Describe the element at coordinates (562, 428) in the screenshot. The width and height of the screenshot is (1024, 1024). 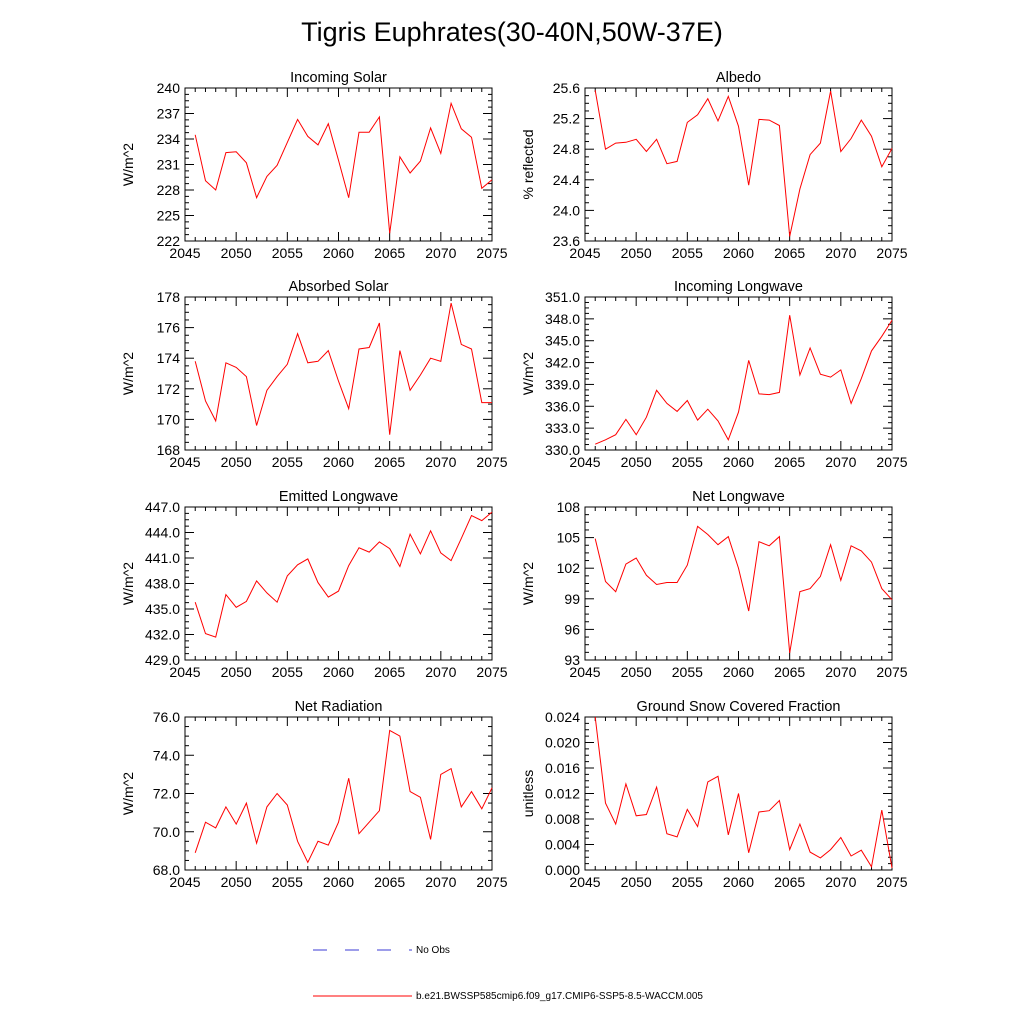
I see `y-tick-label: 333.0` at that location.